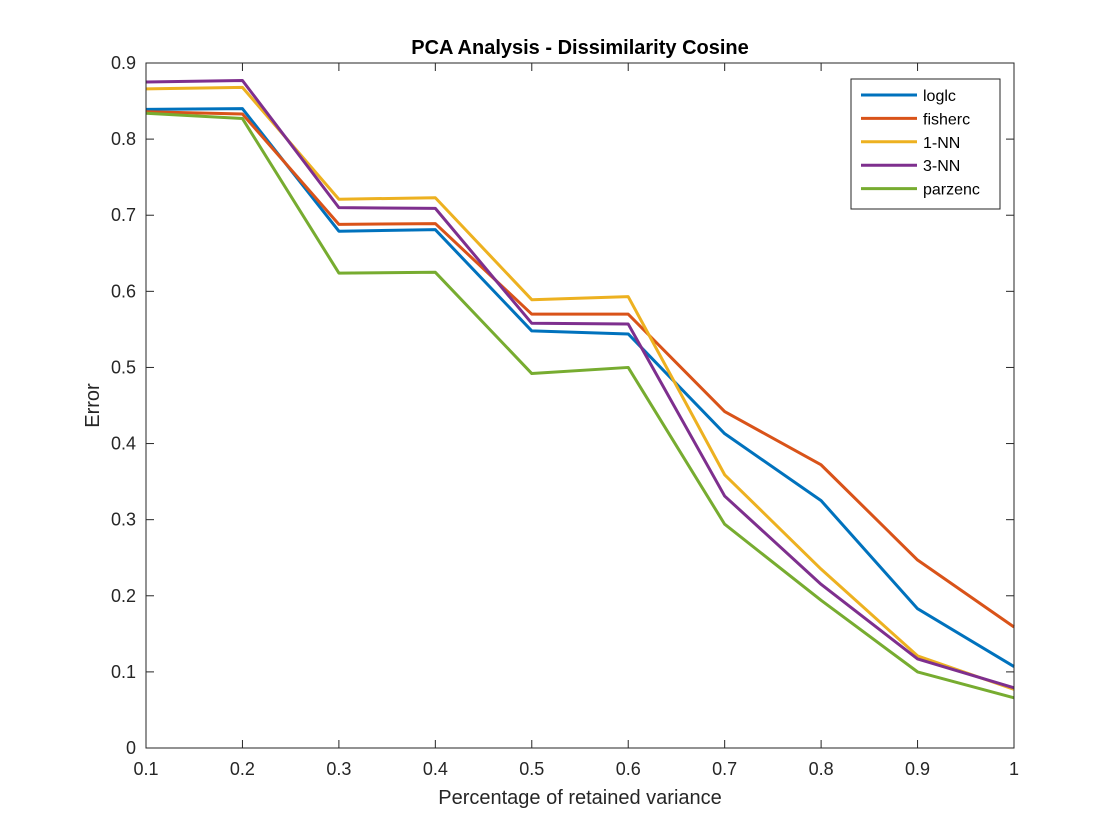 Image resolution: width=1120 pixels, height=840 pixels. I want to click on x-tick-label: 0.3, so click(338, 769).